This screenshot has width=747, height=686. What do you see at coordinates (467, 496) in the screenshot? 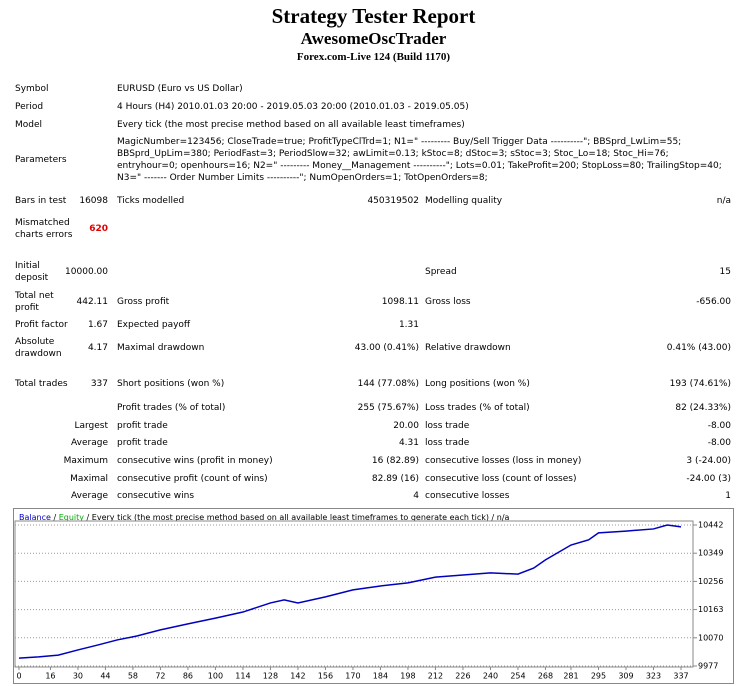
I see `stat-label: consecutive losses` at bounding box center [467, 496].